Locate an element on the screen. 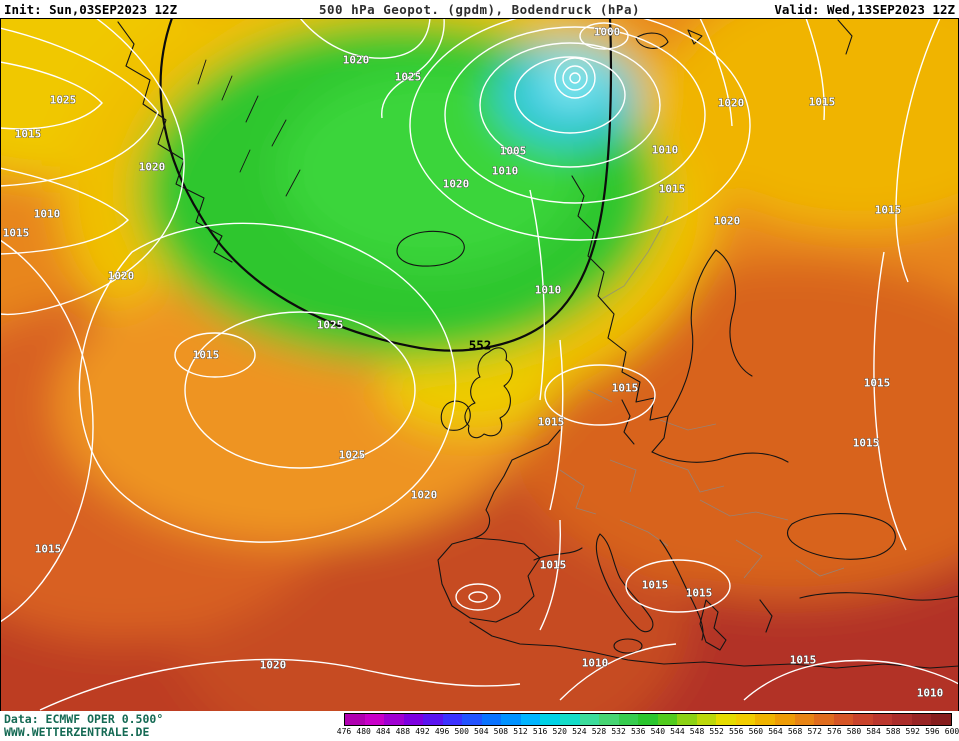 This screenshot has height=741, width=959. scale-tick-label: 508 is located at coordinates (501, 731).